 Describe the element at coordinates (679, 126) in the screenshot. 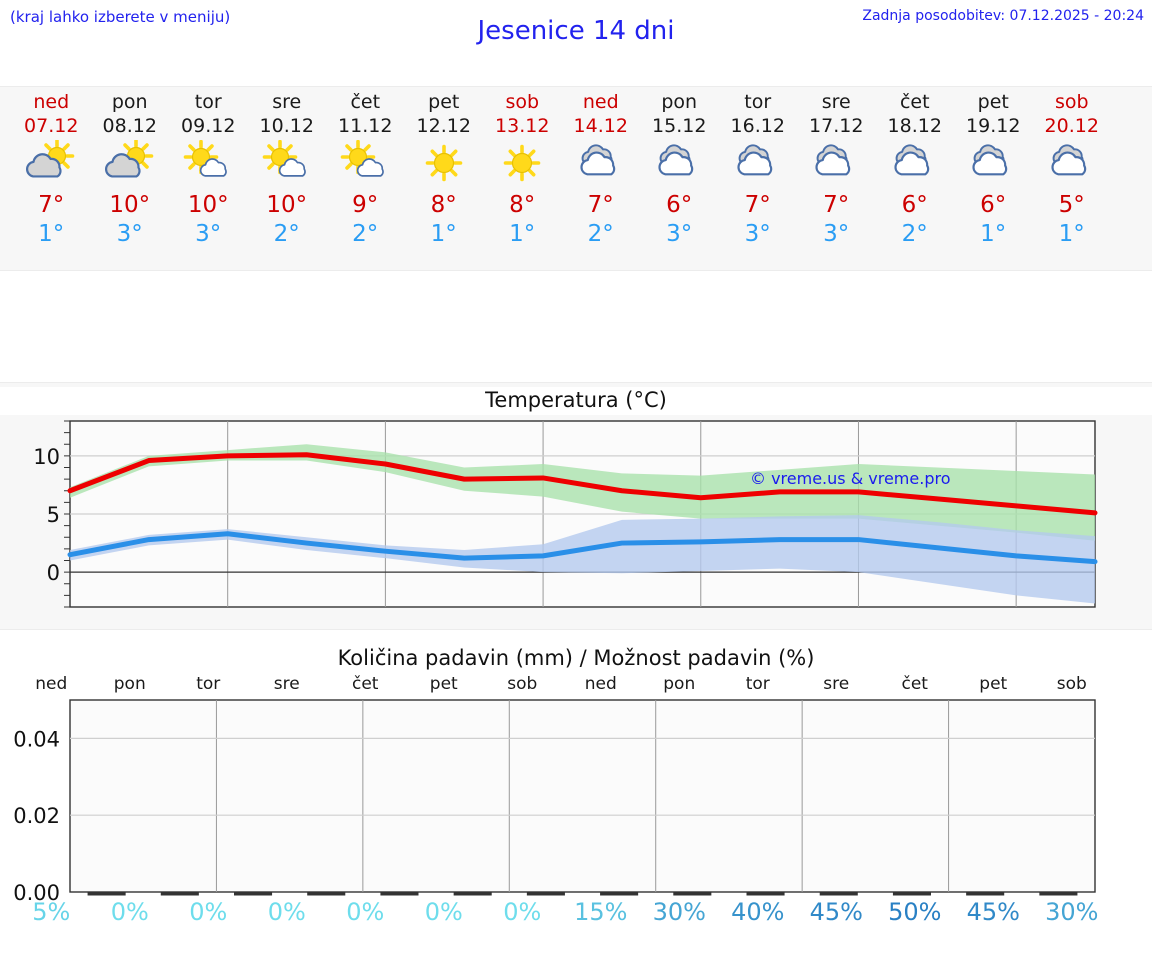

I see `day-date: 15.12` at that location.